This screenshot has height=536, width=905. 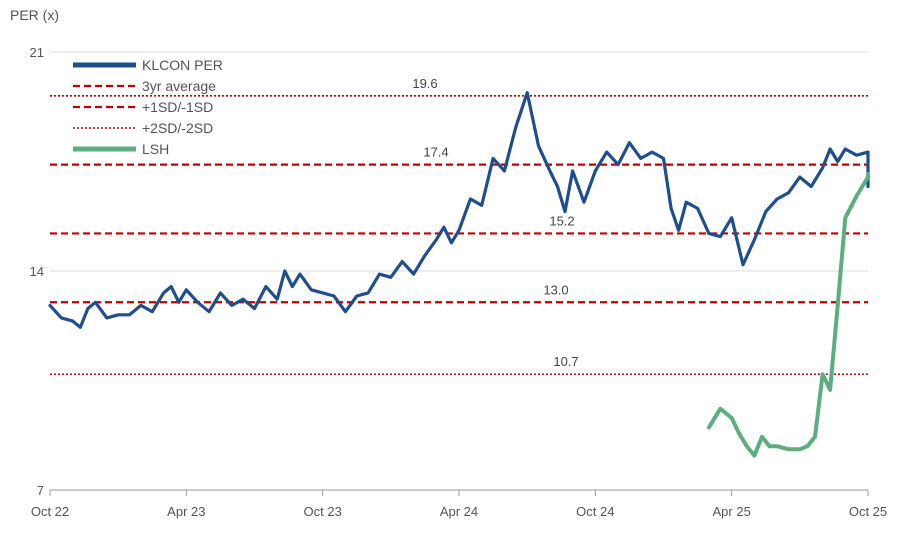 What do you see at coordinates (50, 511) in the screenshot?
I see `x-tick-label-0: Oct 22` at bounding box center [50, 511].